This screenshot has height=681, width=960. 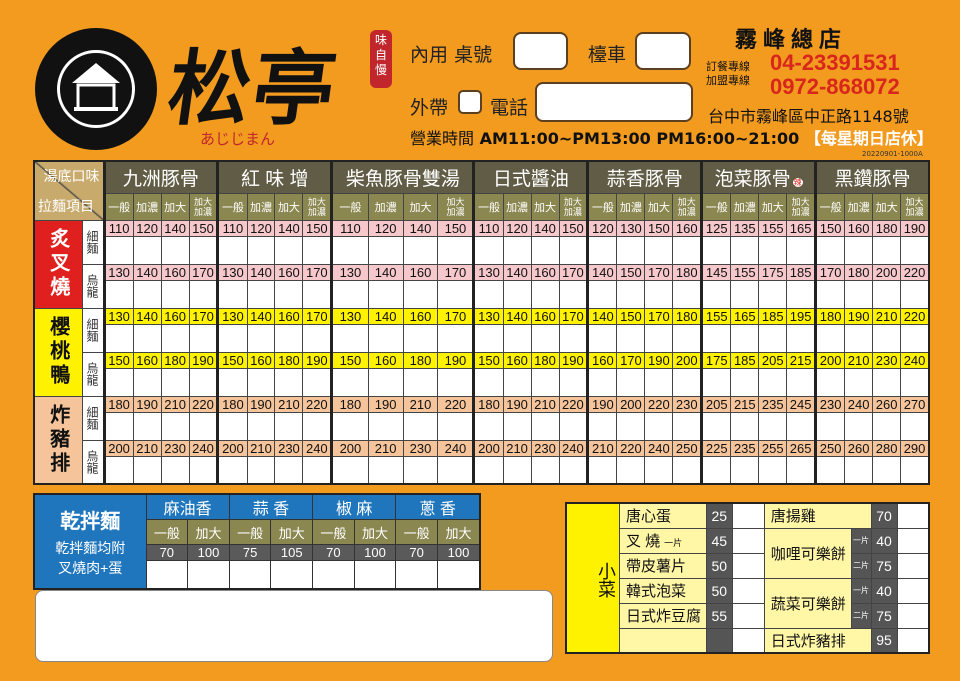 What do you see at coordinates (540, 51) in the screenshot?
I see `table-no-input` at bounding box center [540, 51].